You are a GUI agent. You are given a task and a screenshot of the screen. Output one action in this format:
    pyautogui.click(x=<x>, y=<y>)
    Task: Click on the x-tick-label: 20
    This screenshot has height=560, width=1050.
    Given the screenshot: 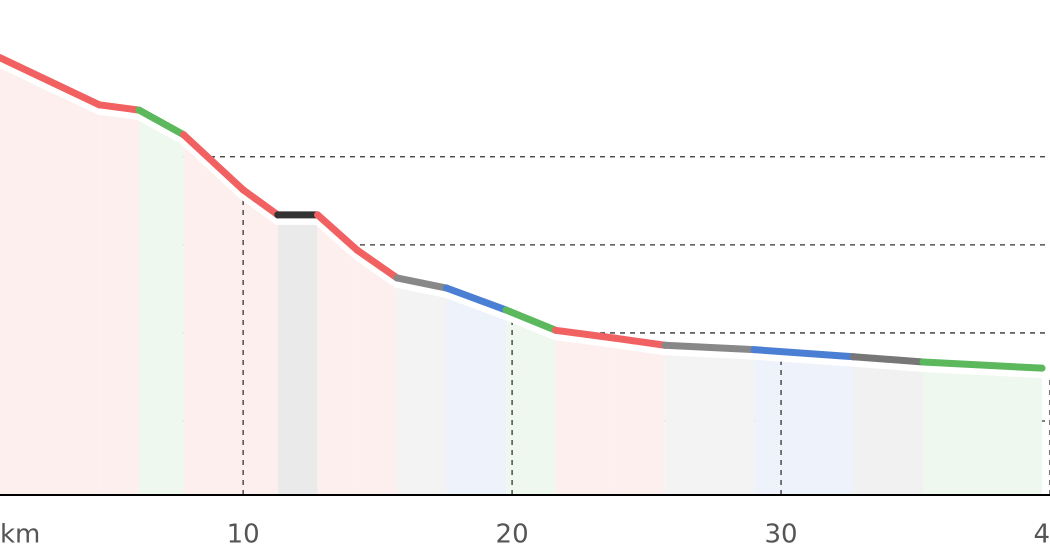 What is the action you would take?
    pyautogui.click(x=512, y=535)
    